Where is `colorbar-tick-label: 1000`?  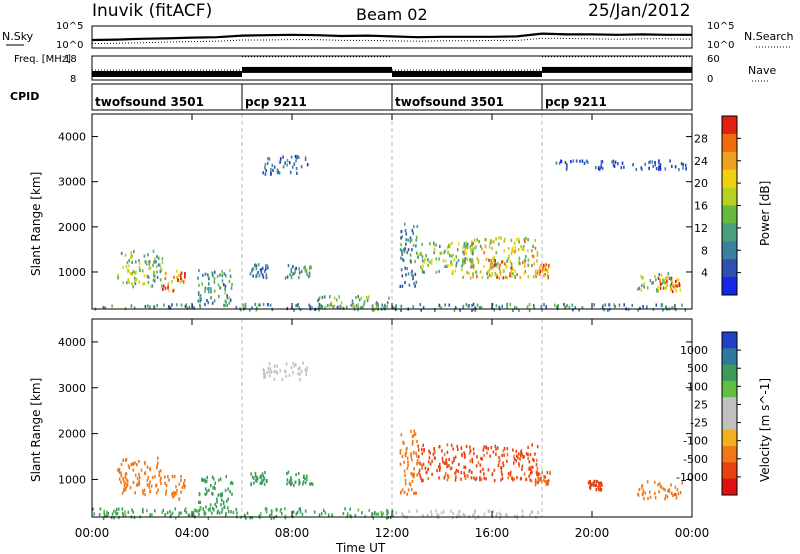 colorbar-tick-label: 1000 is located at coordinates (694, 350).